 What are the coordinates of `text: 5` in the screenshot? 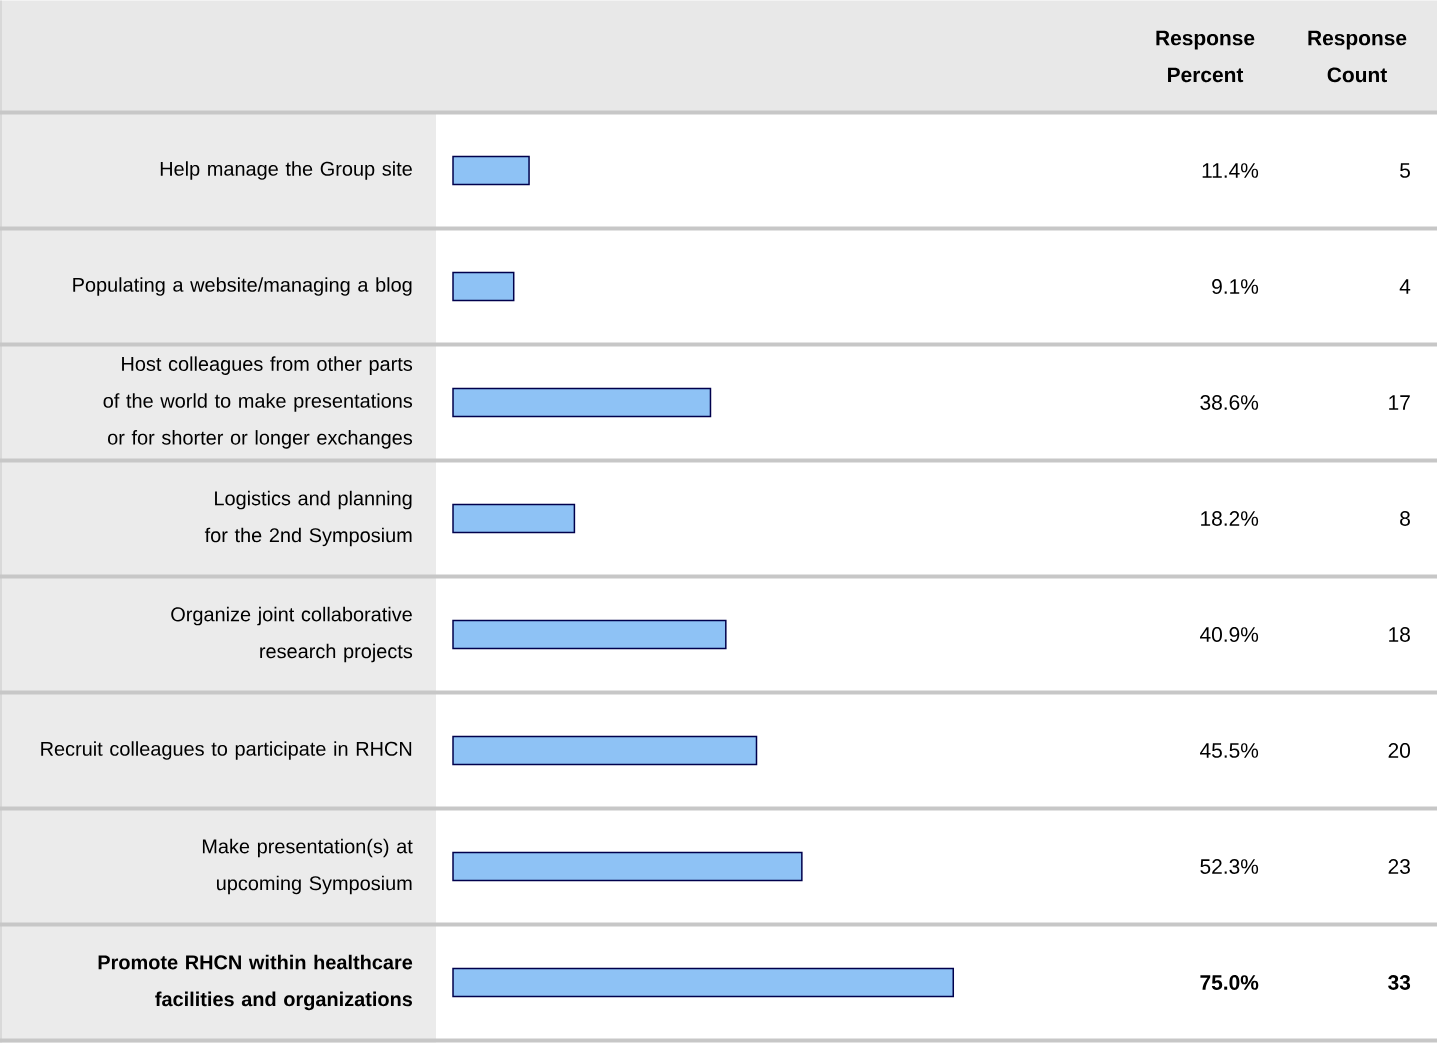 It's located at (1405, 170).